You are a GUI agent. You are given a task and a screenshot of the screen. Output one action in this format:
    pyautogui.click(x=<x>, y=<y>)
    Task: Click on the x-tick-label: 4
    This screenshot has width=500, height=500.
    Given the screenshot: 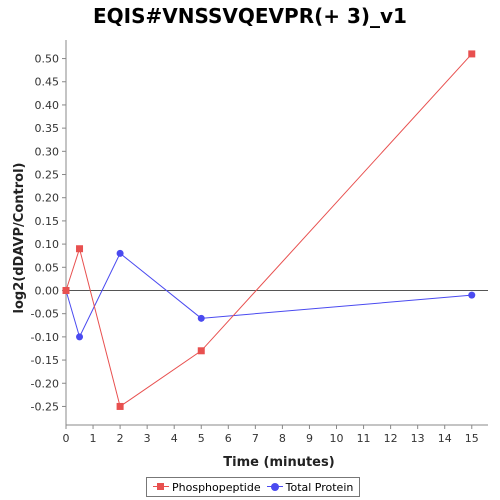 What is the action you would take?
    pyautogui.click(x=174, y=438)
    